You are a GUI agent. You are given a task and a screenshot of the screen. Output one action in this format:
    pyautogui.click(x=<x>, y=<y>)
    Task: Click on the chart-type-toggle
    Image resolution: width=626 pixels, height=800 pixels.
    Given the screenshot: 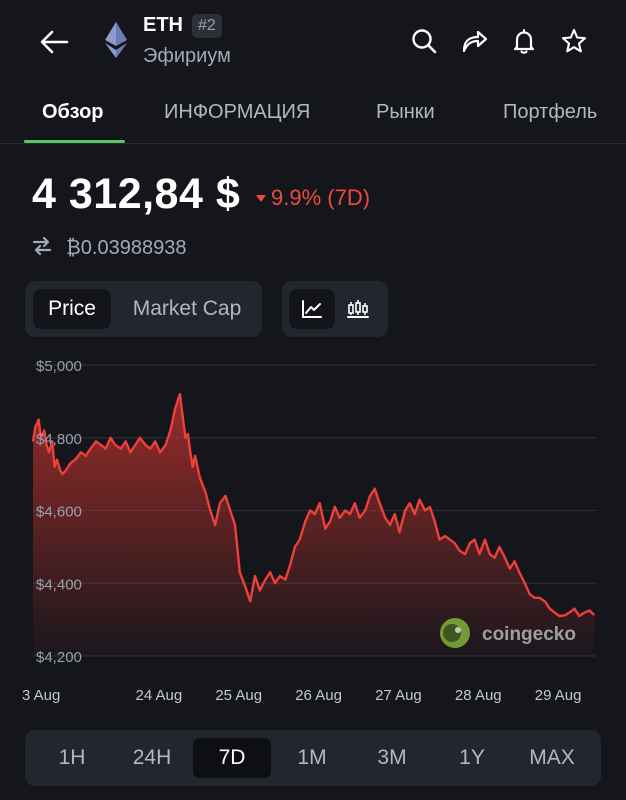 What is the action you would take?
    pyautogui.click(x=335, y=309)
    